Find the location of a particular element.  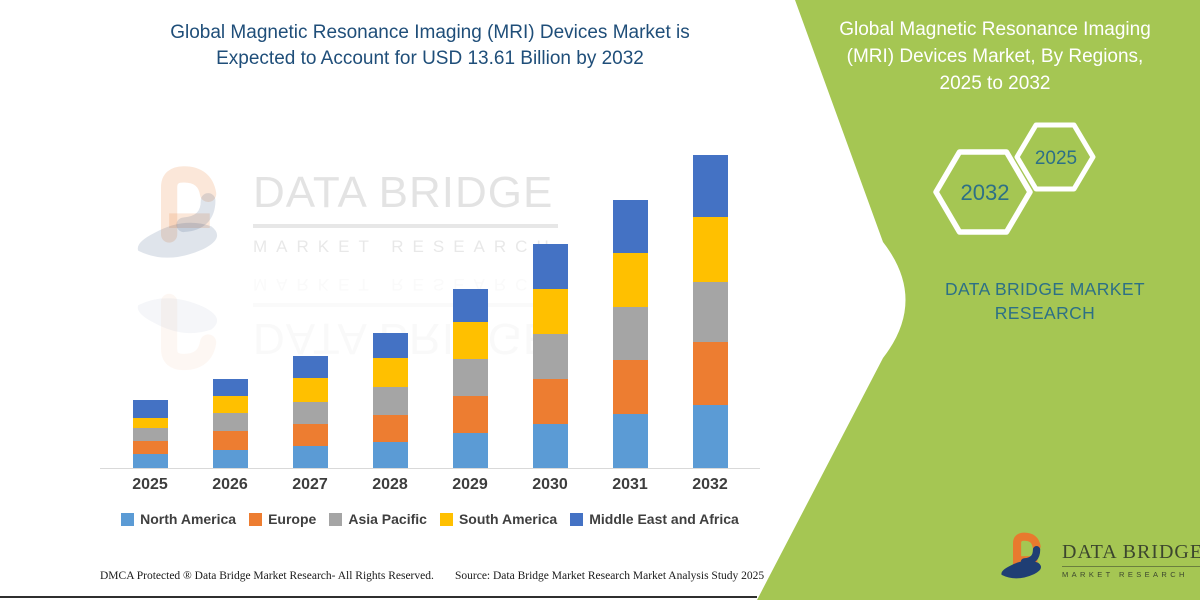

hexagon-small-year: 2025 is located at coordinates (1056, 158).